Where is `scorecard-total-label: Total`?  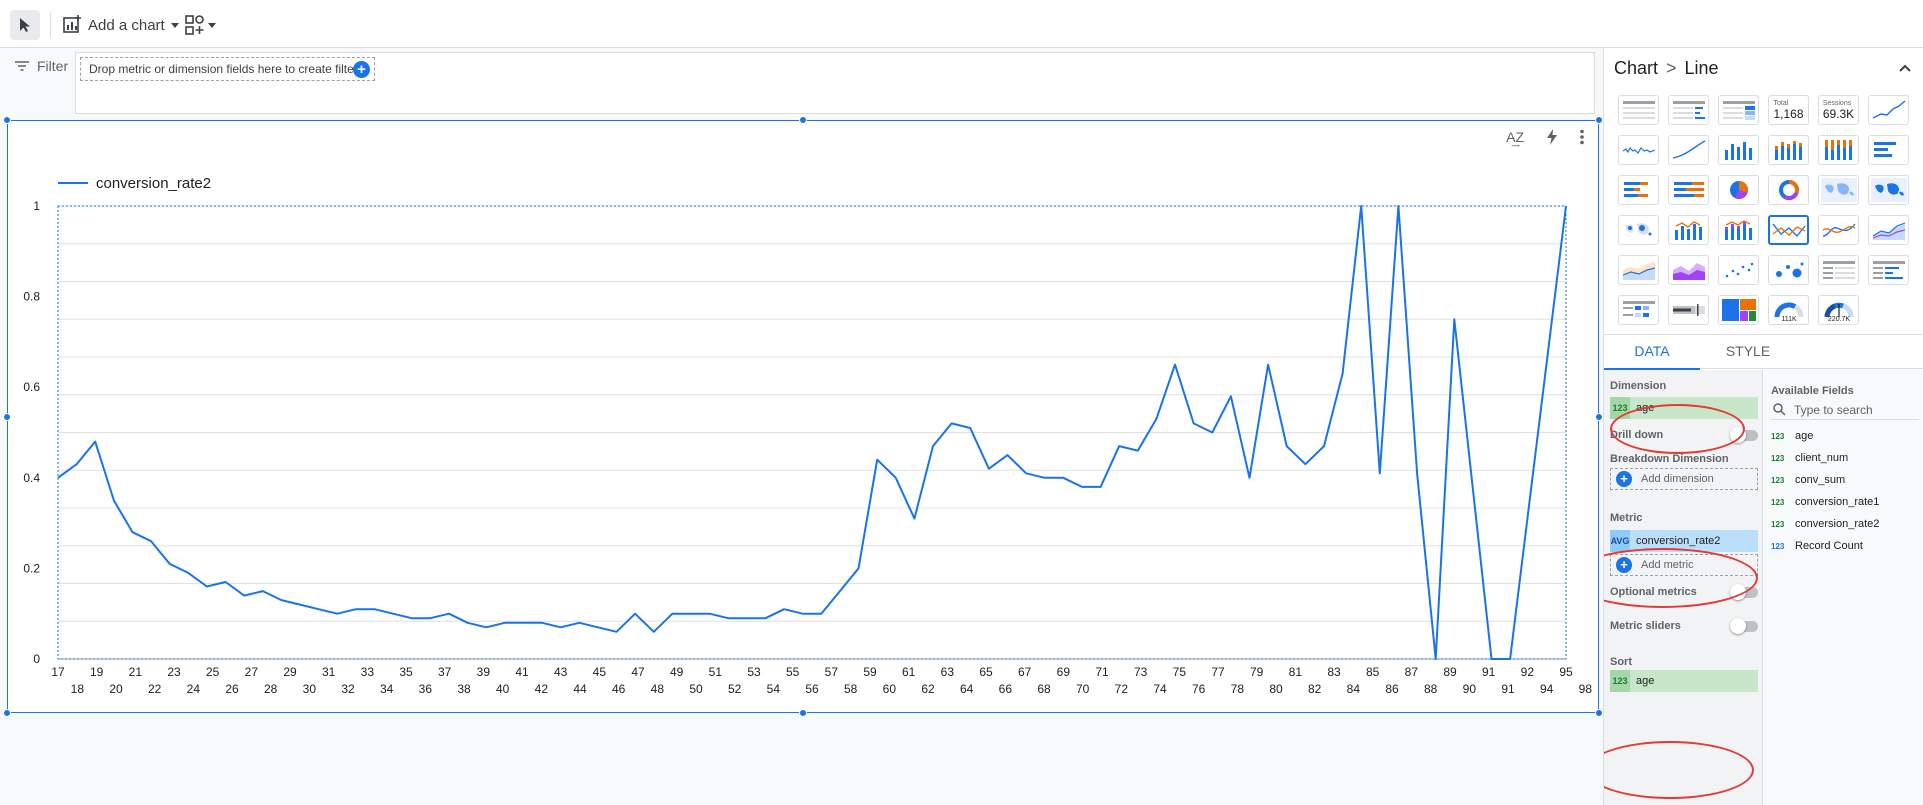 scorecard-total-label: Total is located at coordinates (1781, 103).